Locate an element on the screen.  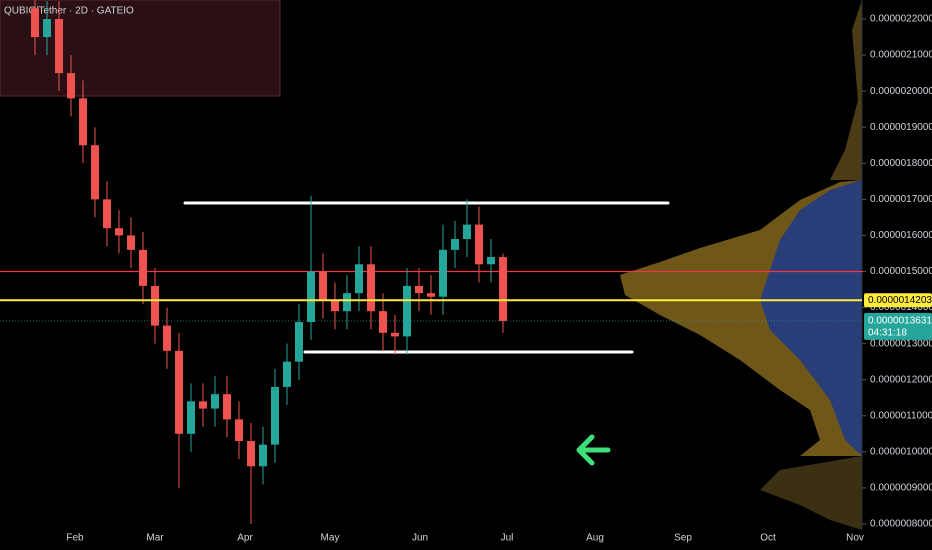
y-tick-label: 0.0000016000 is located at coordinates (901, 235).